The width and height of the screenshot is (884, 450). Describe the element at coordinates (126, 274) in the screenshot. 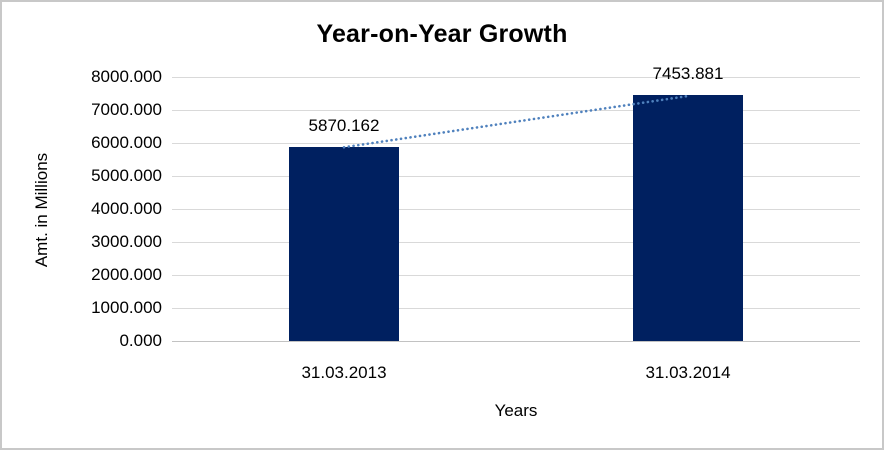

I see `y-axis-tick-label: 2000.000` at that location.